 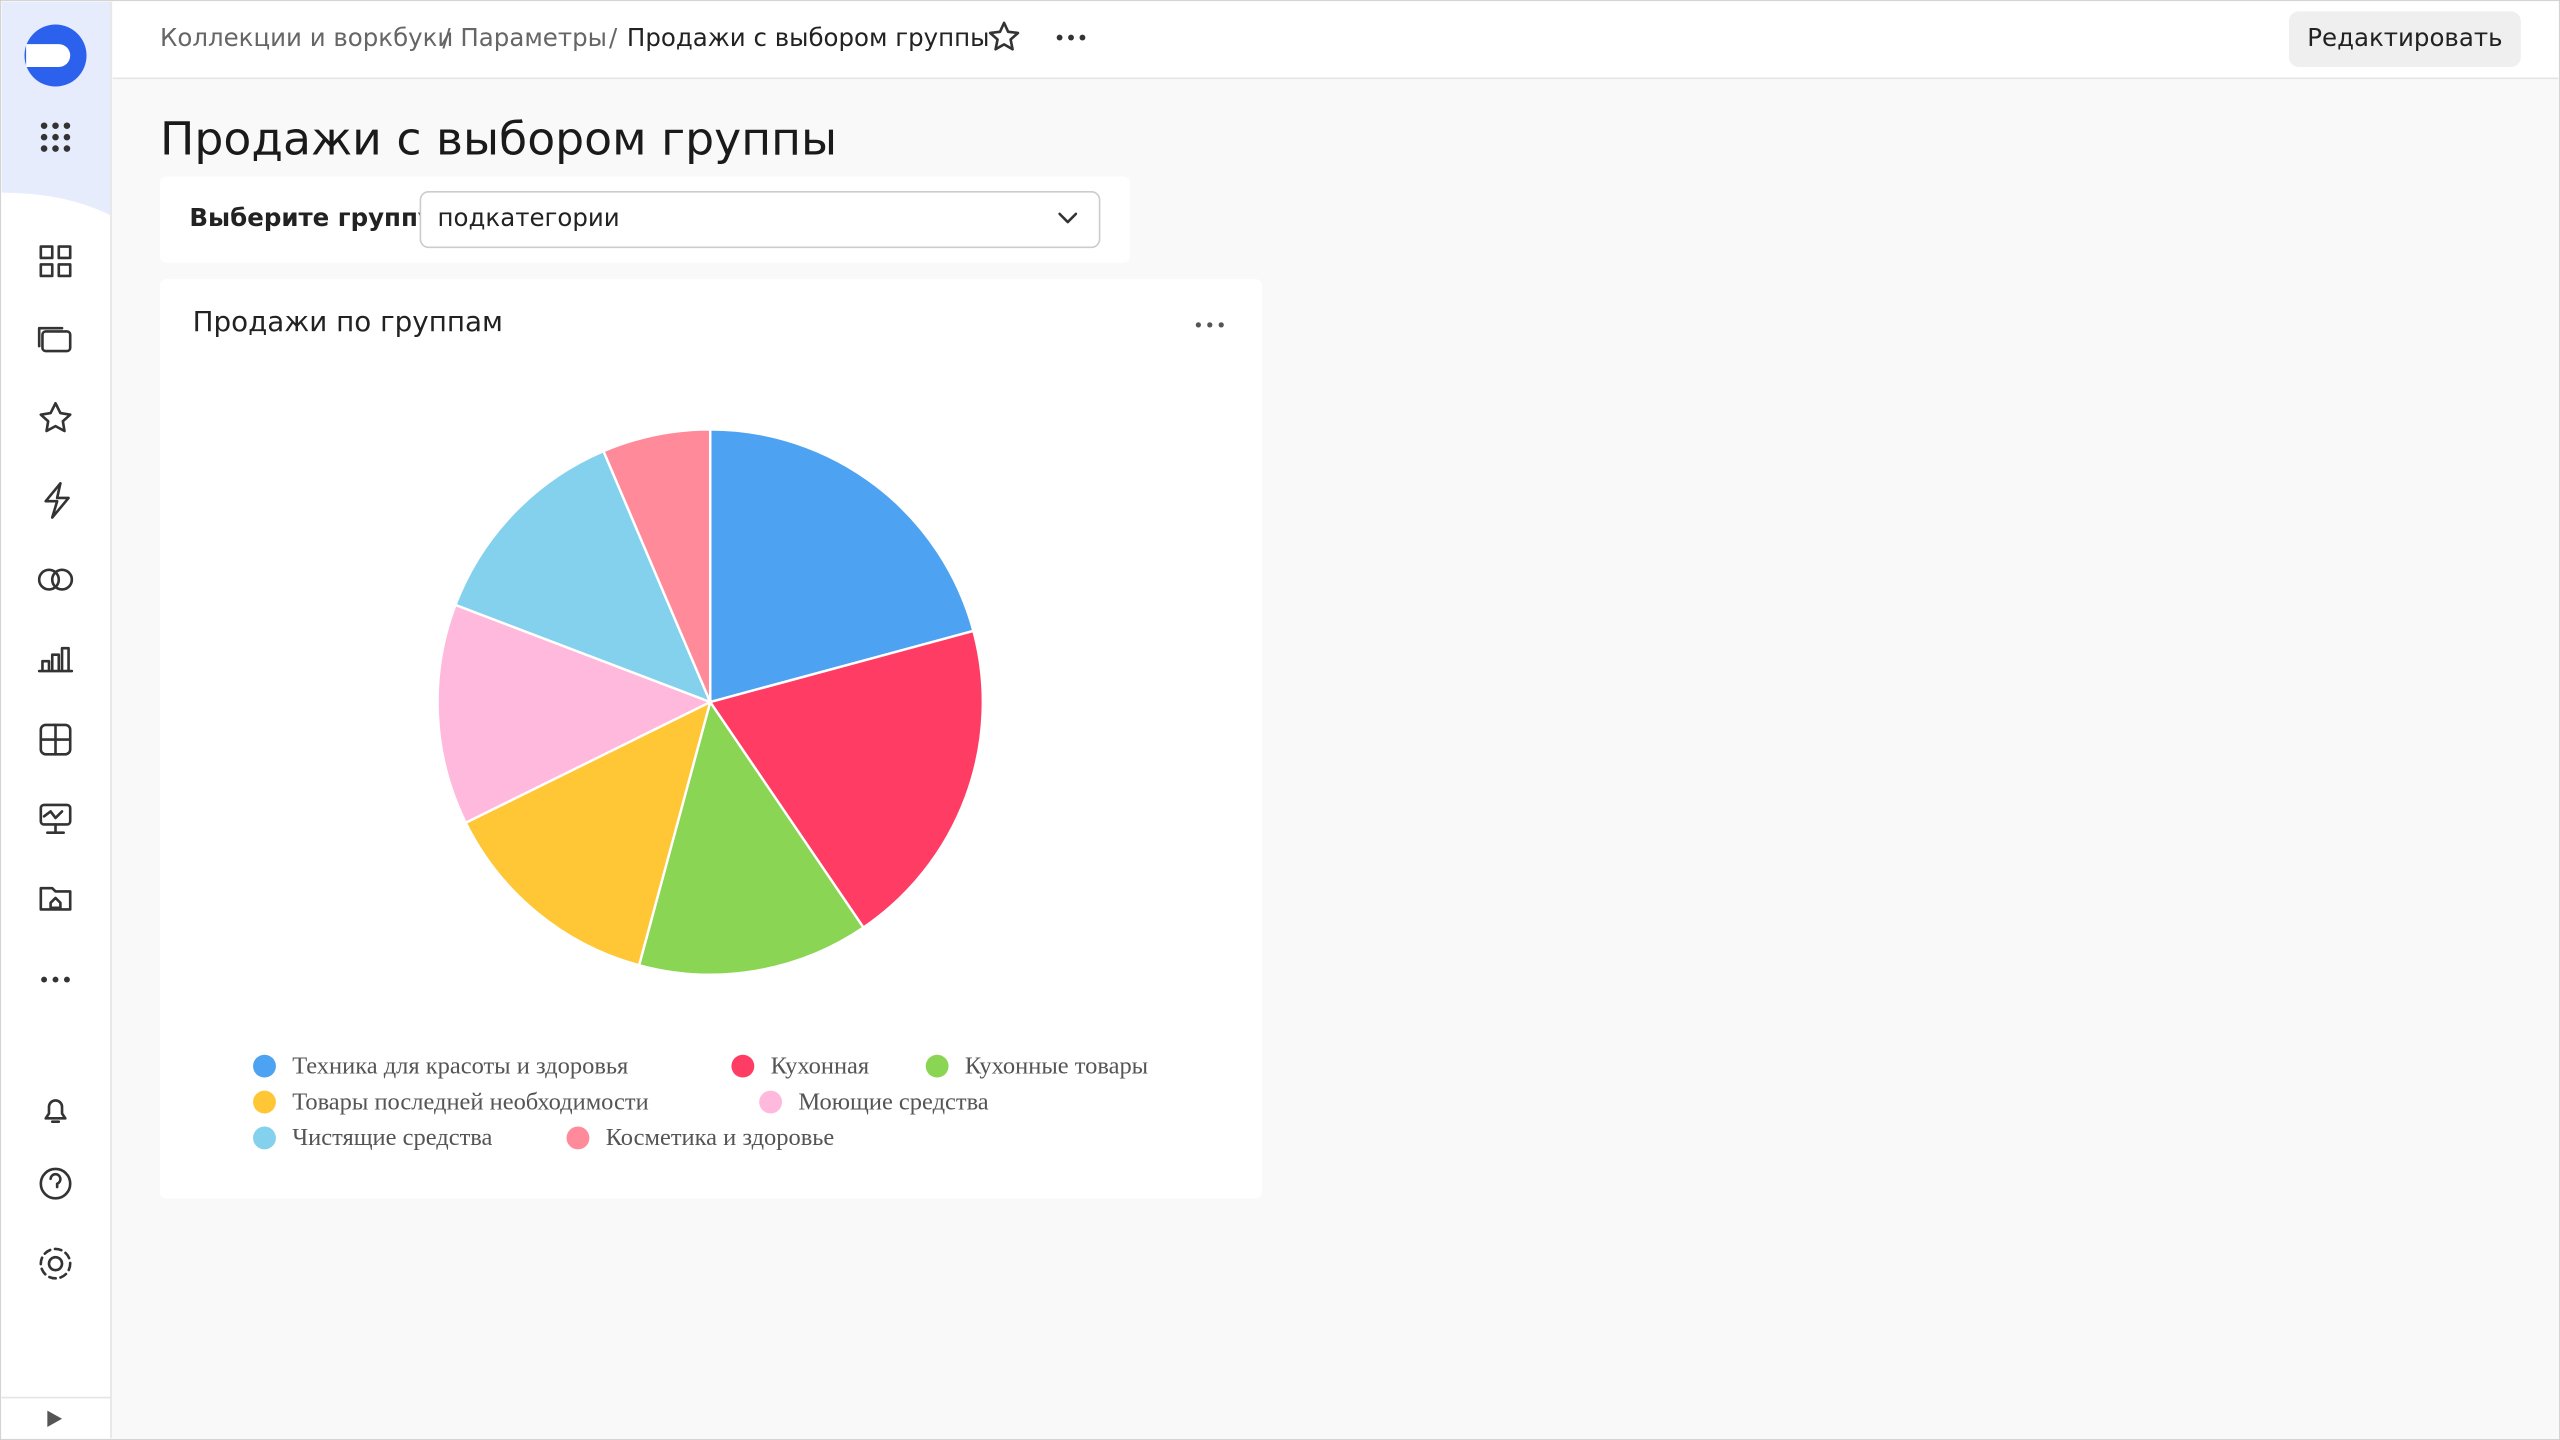 I want to click on select-value: подкатегории, so click(x=529, y=217).